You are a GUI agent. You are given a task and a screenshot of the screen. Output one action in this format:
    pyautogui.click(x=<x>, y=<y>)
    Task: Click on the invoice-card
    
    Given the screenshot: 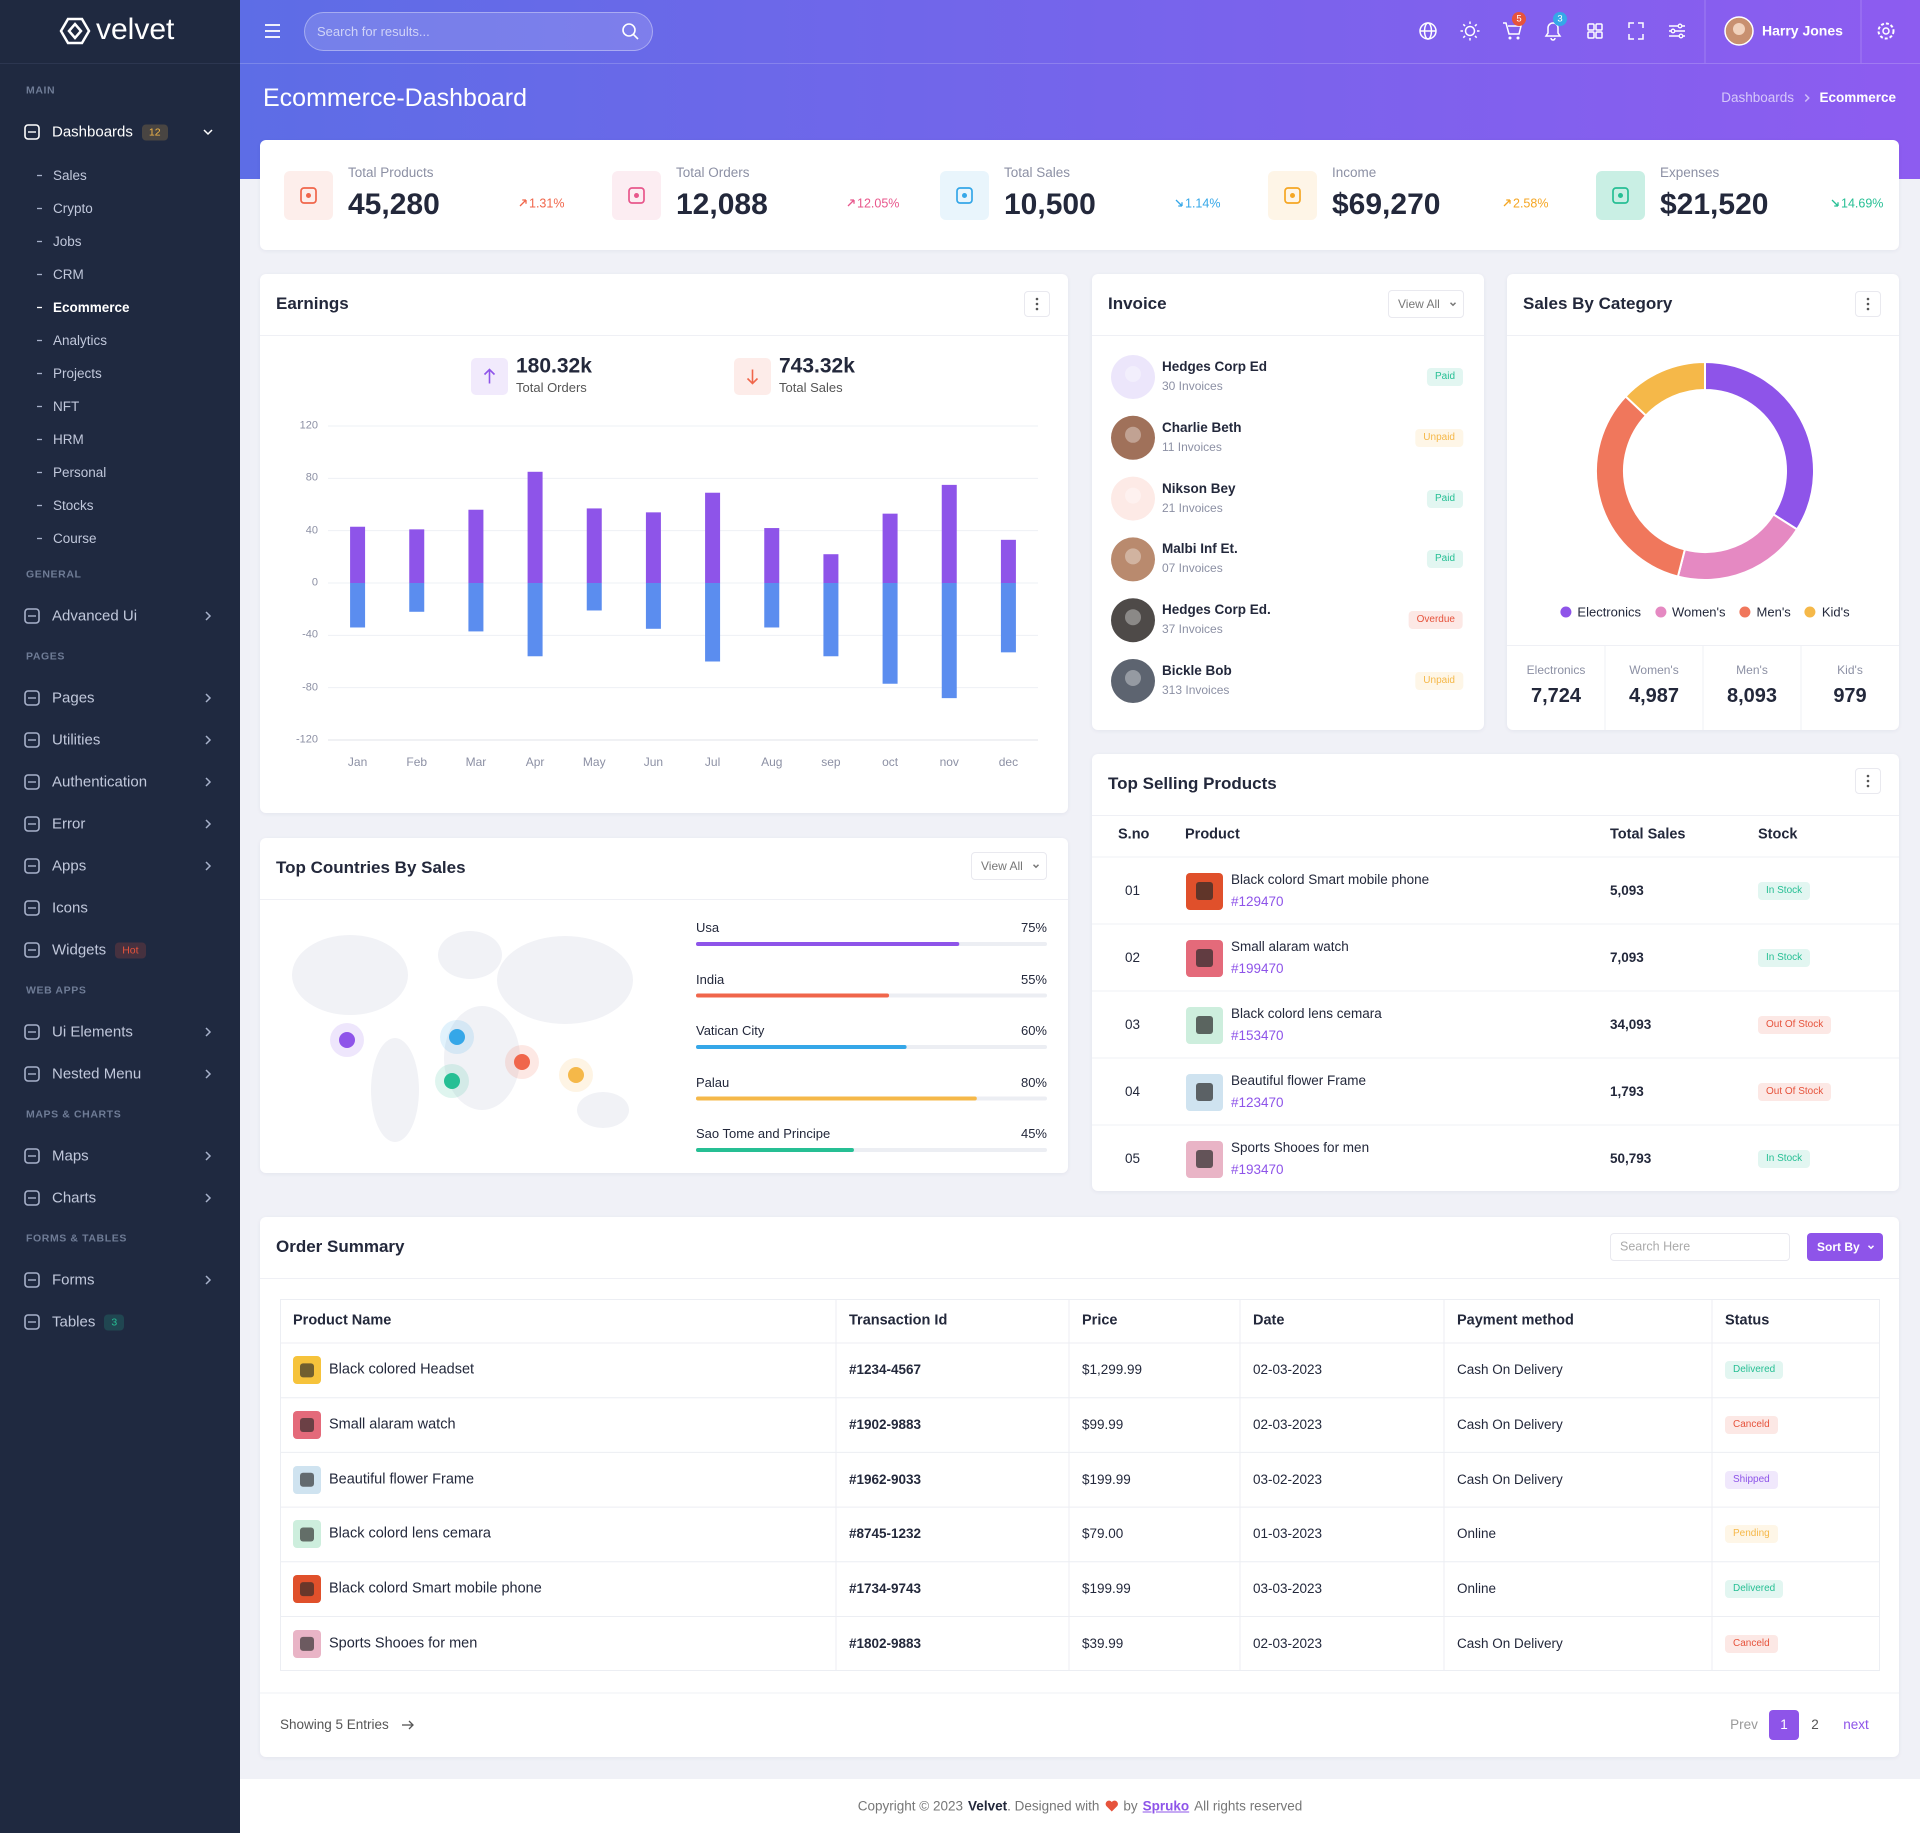 What is the action you would take?
    pyautogui.click(x=1288, y=502)
    